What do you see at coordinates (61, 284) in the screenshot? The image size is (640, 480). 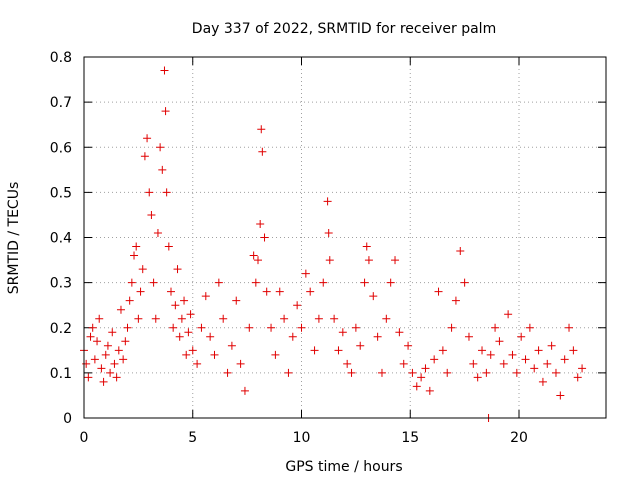 I see `y-tick-label: 0.3` at bounding box center [61, 284].